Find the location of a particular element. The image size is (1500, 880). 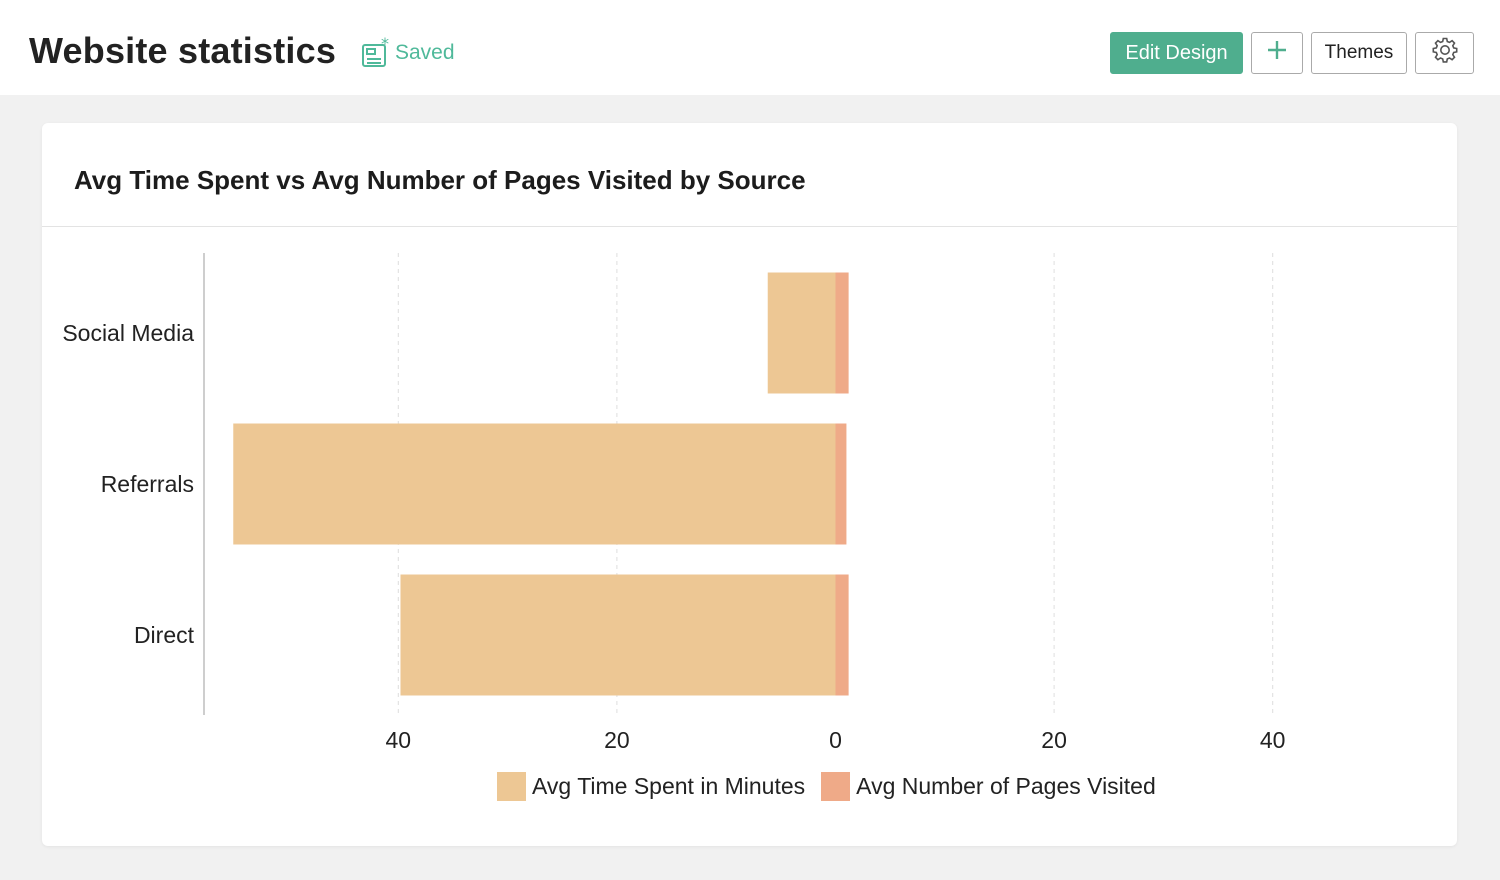

legend-item-time: Avg Time Spent in Minutes is located at coordinates (651, 786).